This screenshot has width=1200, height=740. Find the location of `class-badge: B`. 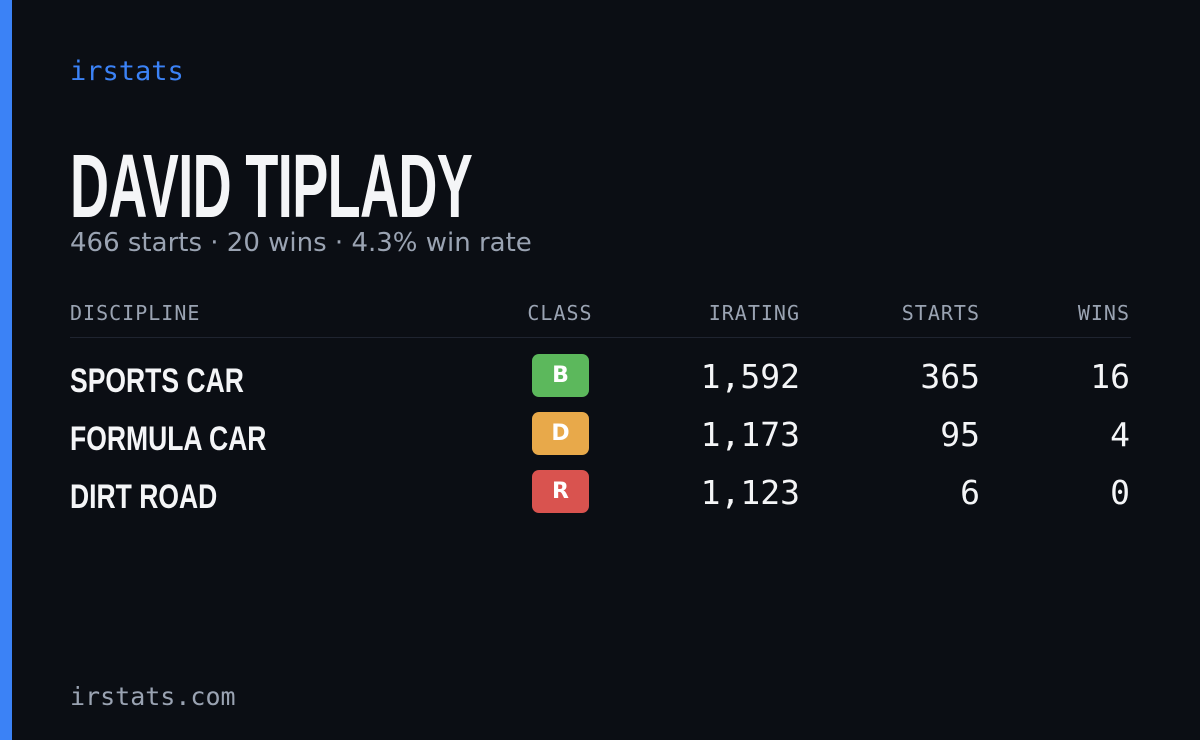

class-badge: B is located at coordinates (560, 375).